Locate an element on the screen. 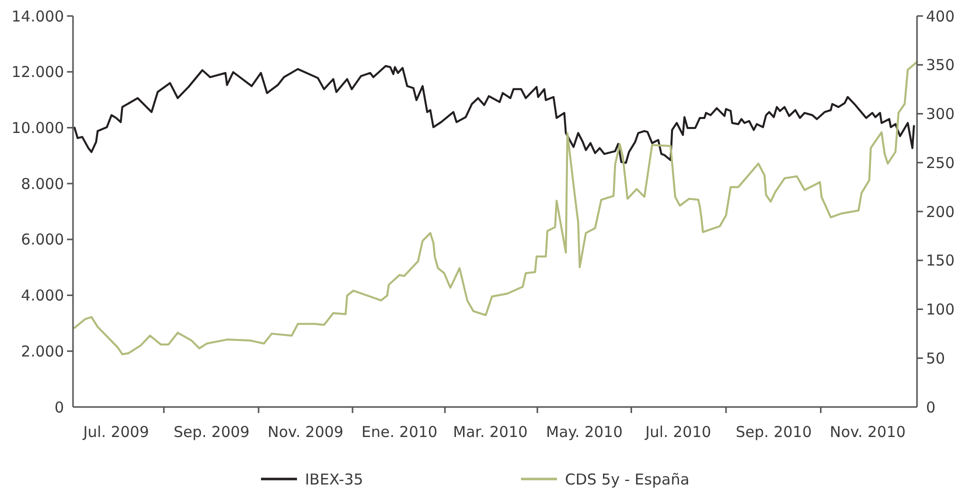 Image resolution: width=962 pixels, height=493 pixels. x-tick-label: May. 2010 is located at coordinates (584, 432).